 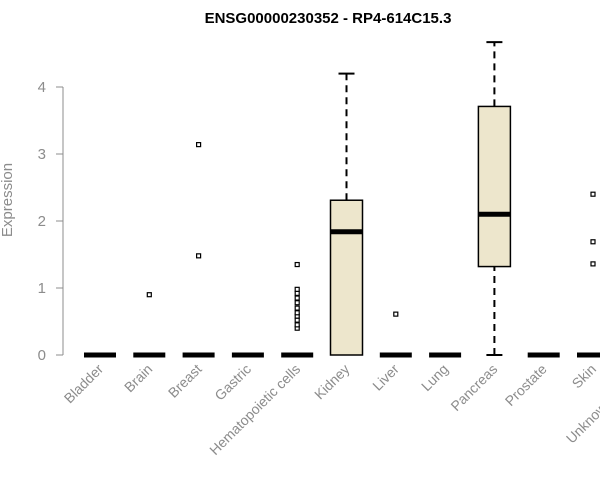 I want to click on chart-title: ENSG00000230352 - RP4-614C15.3, so click(x=328, y=18).